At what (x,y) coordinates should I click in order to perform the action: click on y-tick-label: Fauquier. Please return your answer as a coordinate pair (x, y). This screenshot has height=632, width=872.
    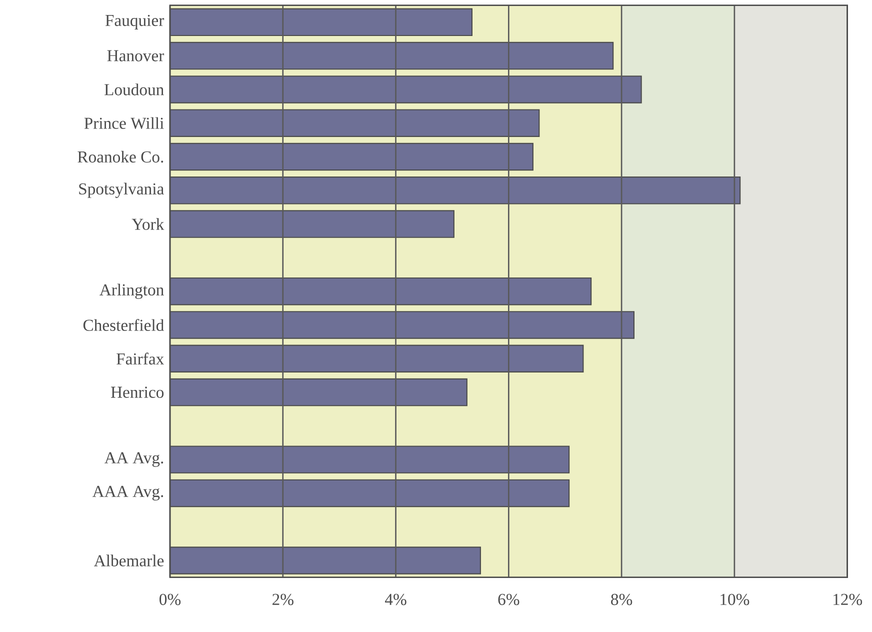
    Looking at the image, I should click on (134, 22).